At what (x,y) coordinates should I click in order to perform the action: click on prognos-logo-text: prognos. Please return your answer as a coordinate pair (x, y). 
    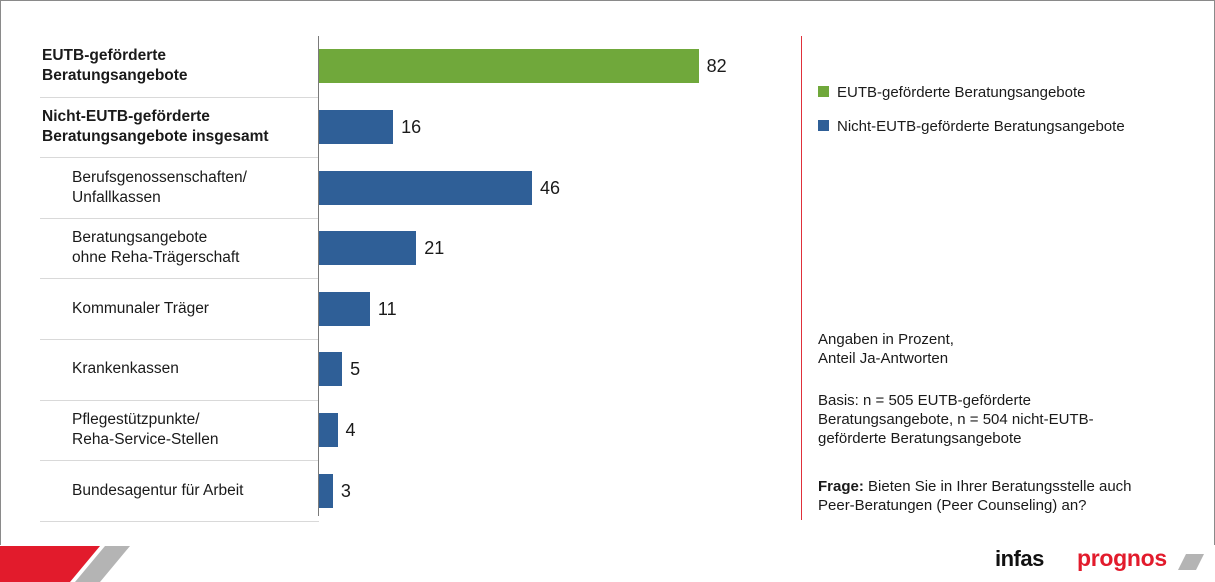
    Looking at the image, I should click on (1122, 558).